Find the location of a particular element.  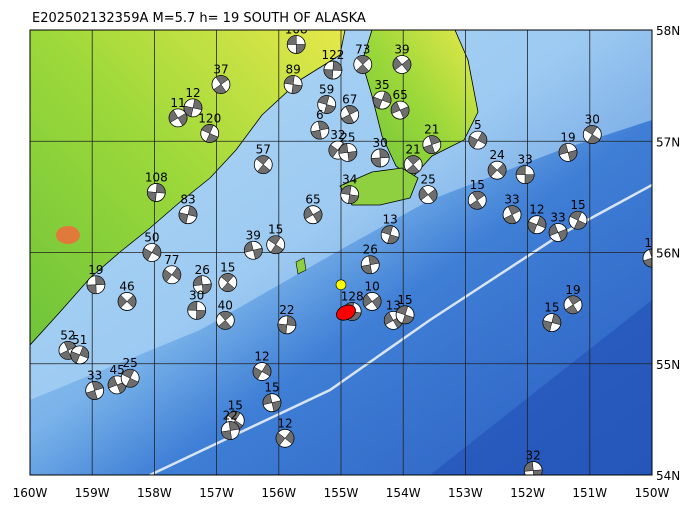

beachball: 52 is located at coordinates (68, 344).